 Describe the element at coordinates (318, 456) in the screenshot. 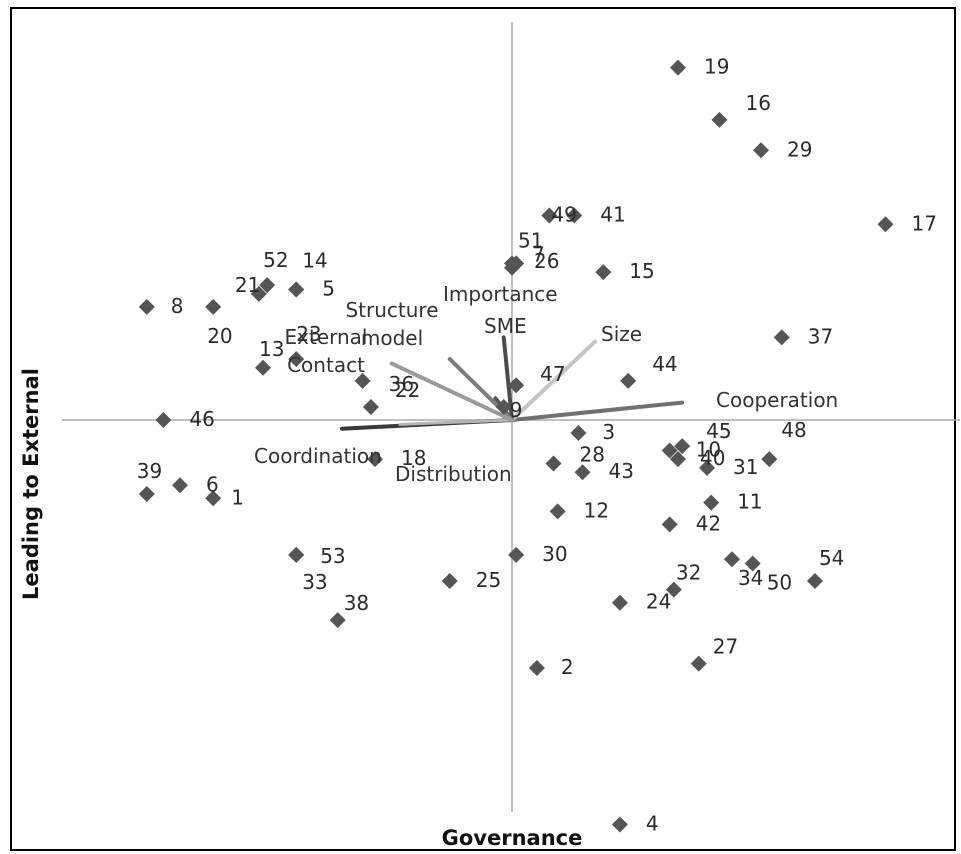

I see `vector-label-coordination: Coordination` at that location.